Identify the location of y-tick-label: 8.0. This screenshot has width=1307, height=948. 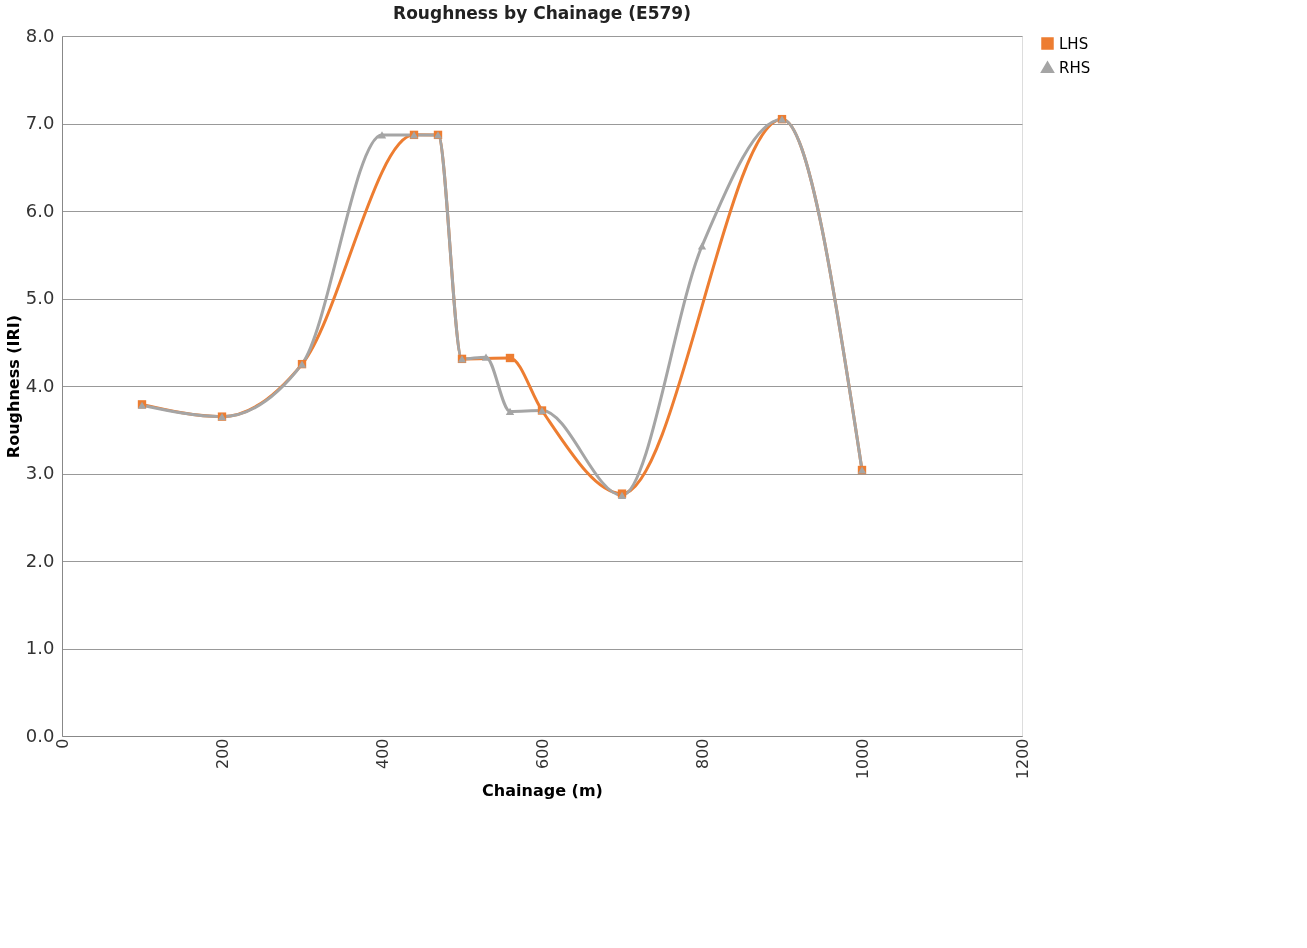
(40, 35).